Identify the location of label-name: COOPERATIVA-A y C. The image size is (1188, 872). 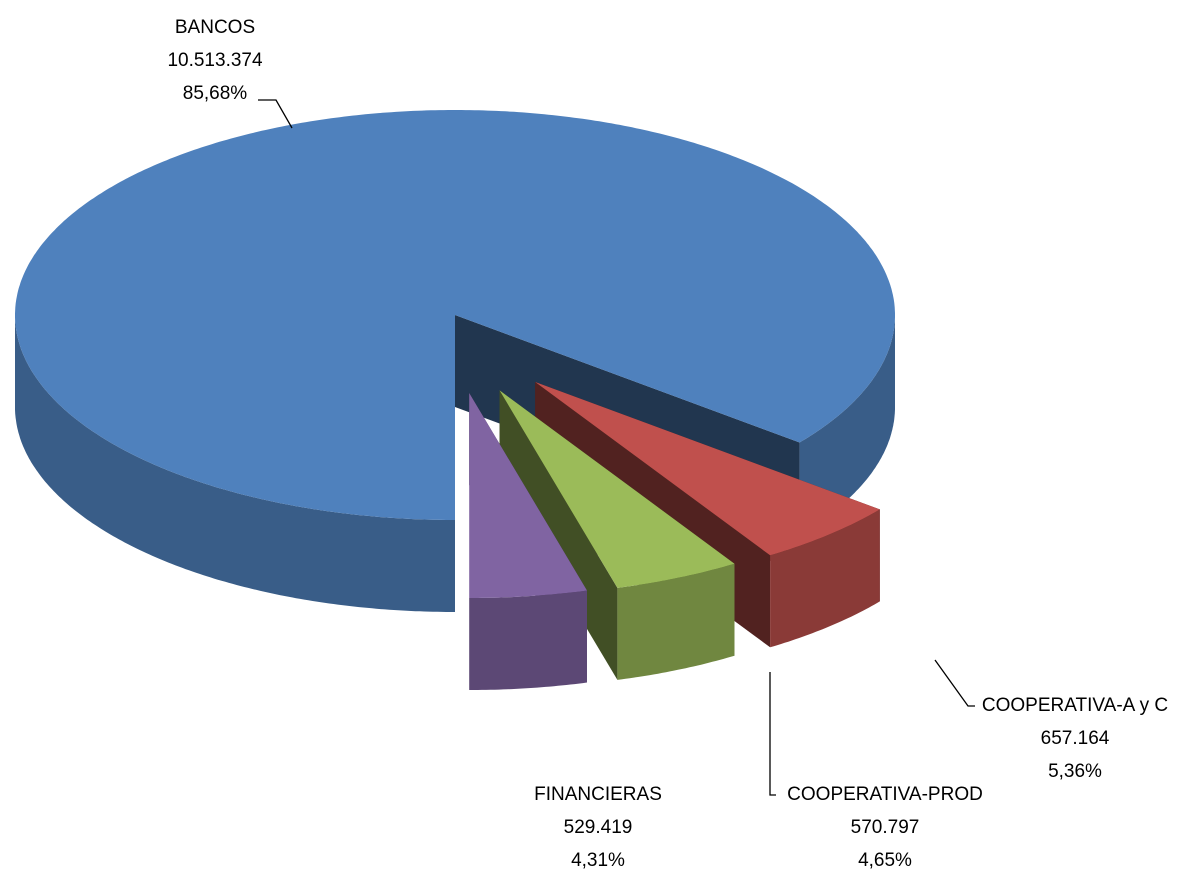
(1075, 705).